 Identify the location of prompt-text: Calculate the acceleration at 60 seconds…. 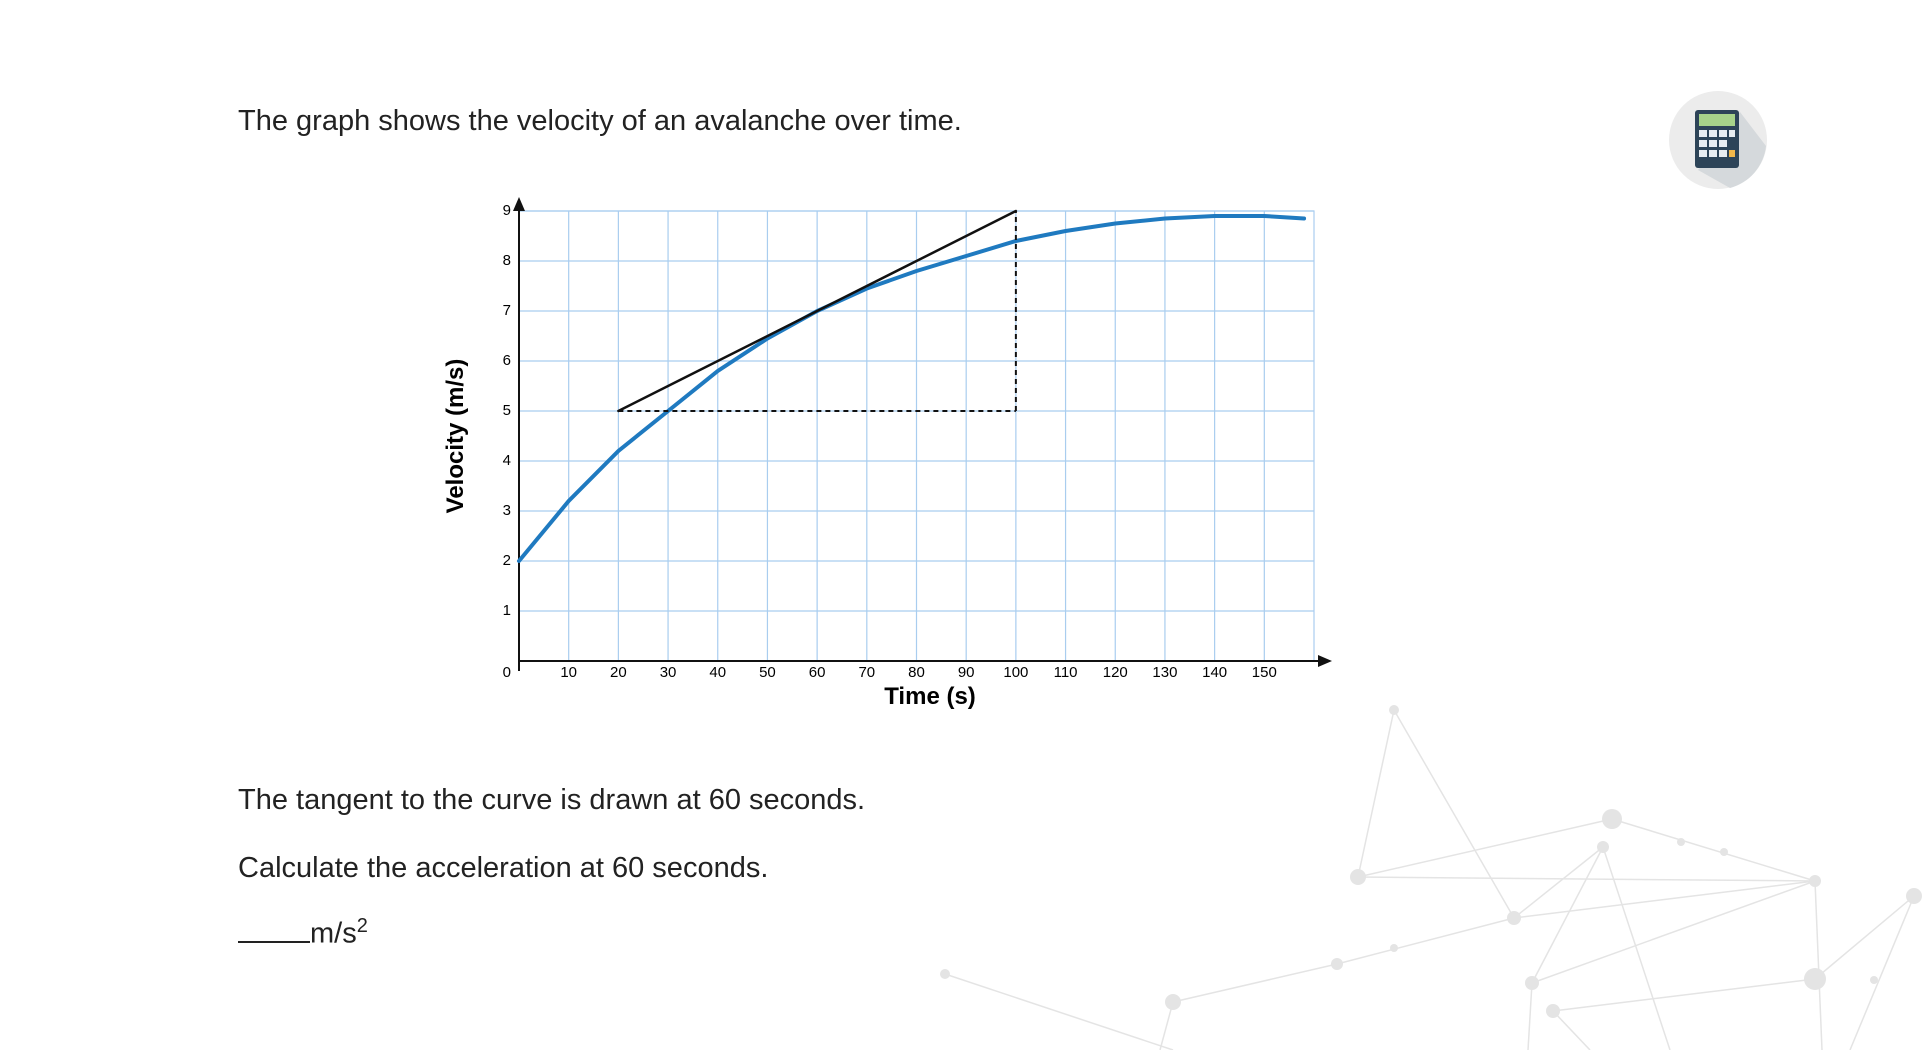
(503, 868).